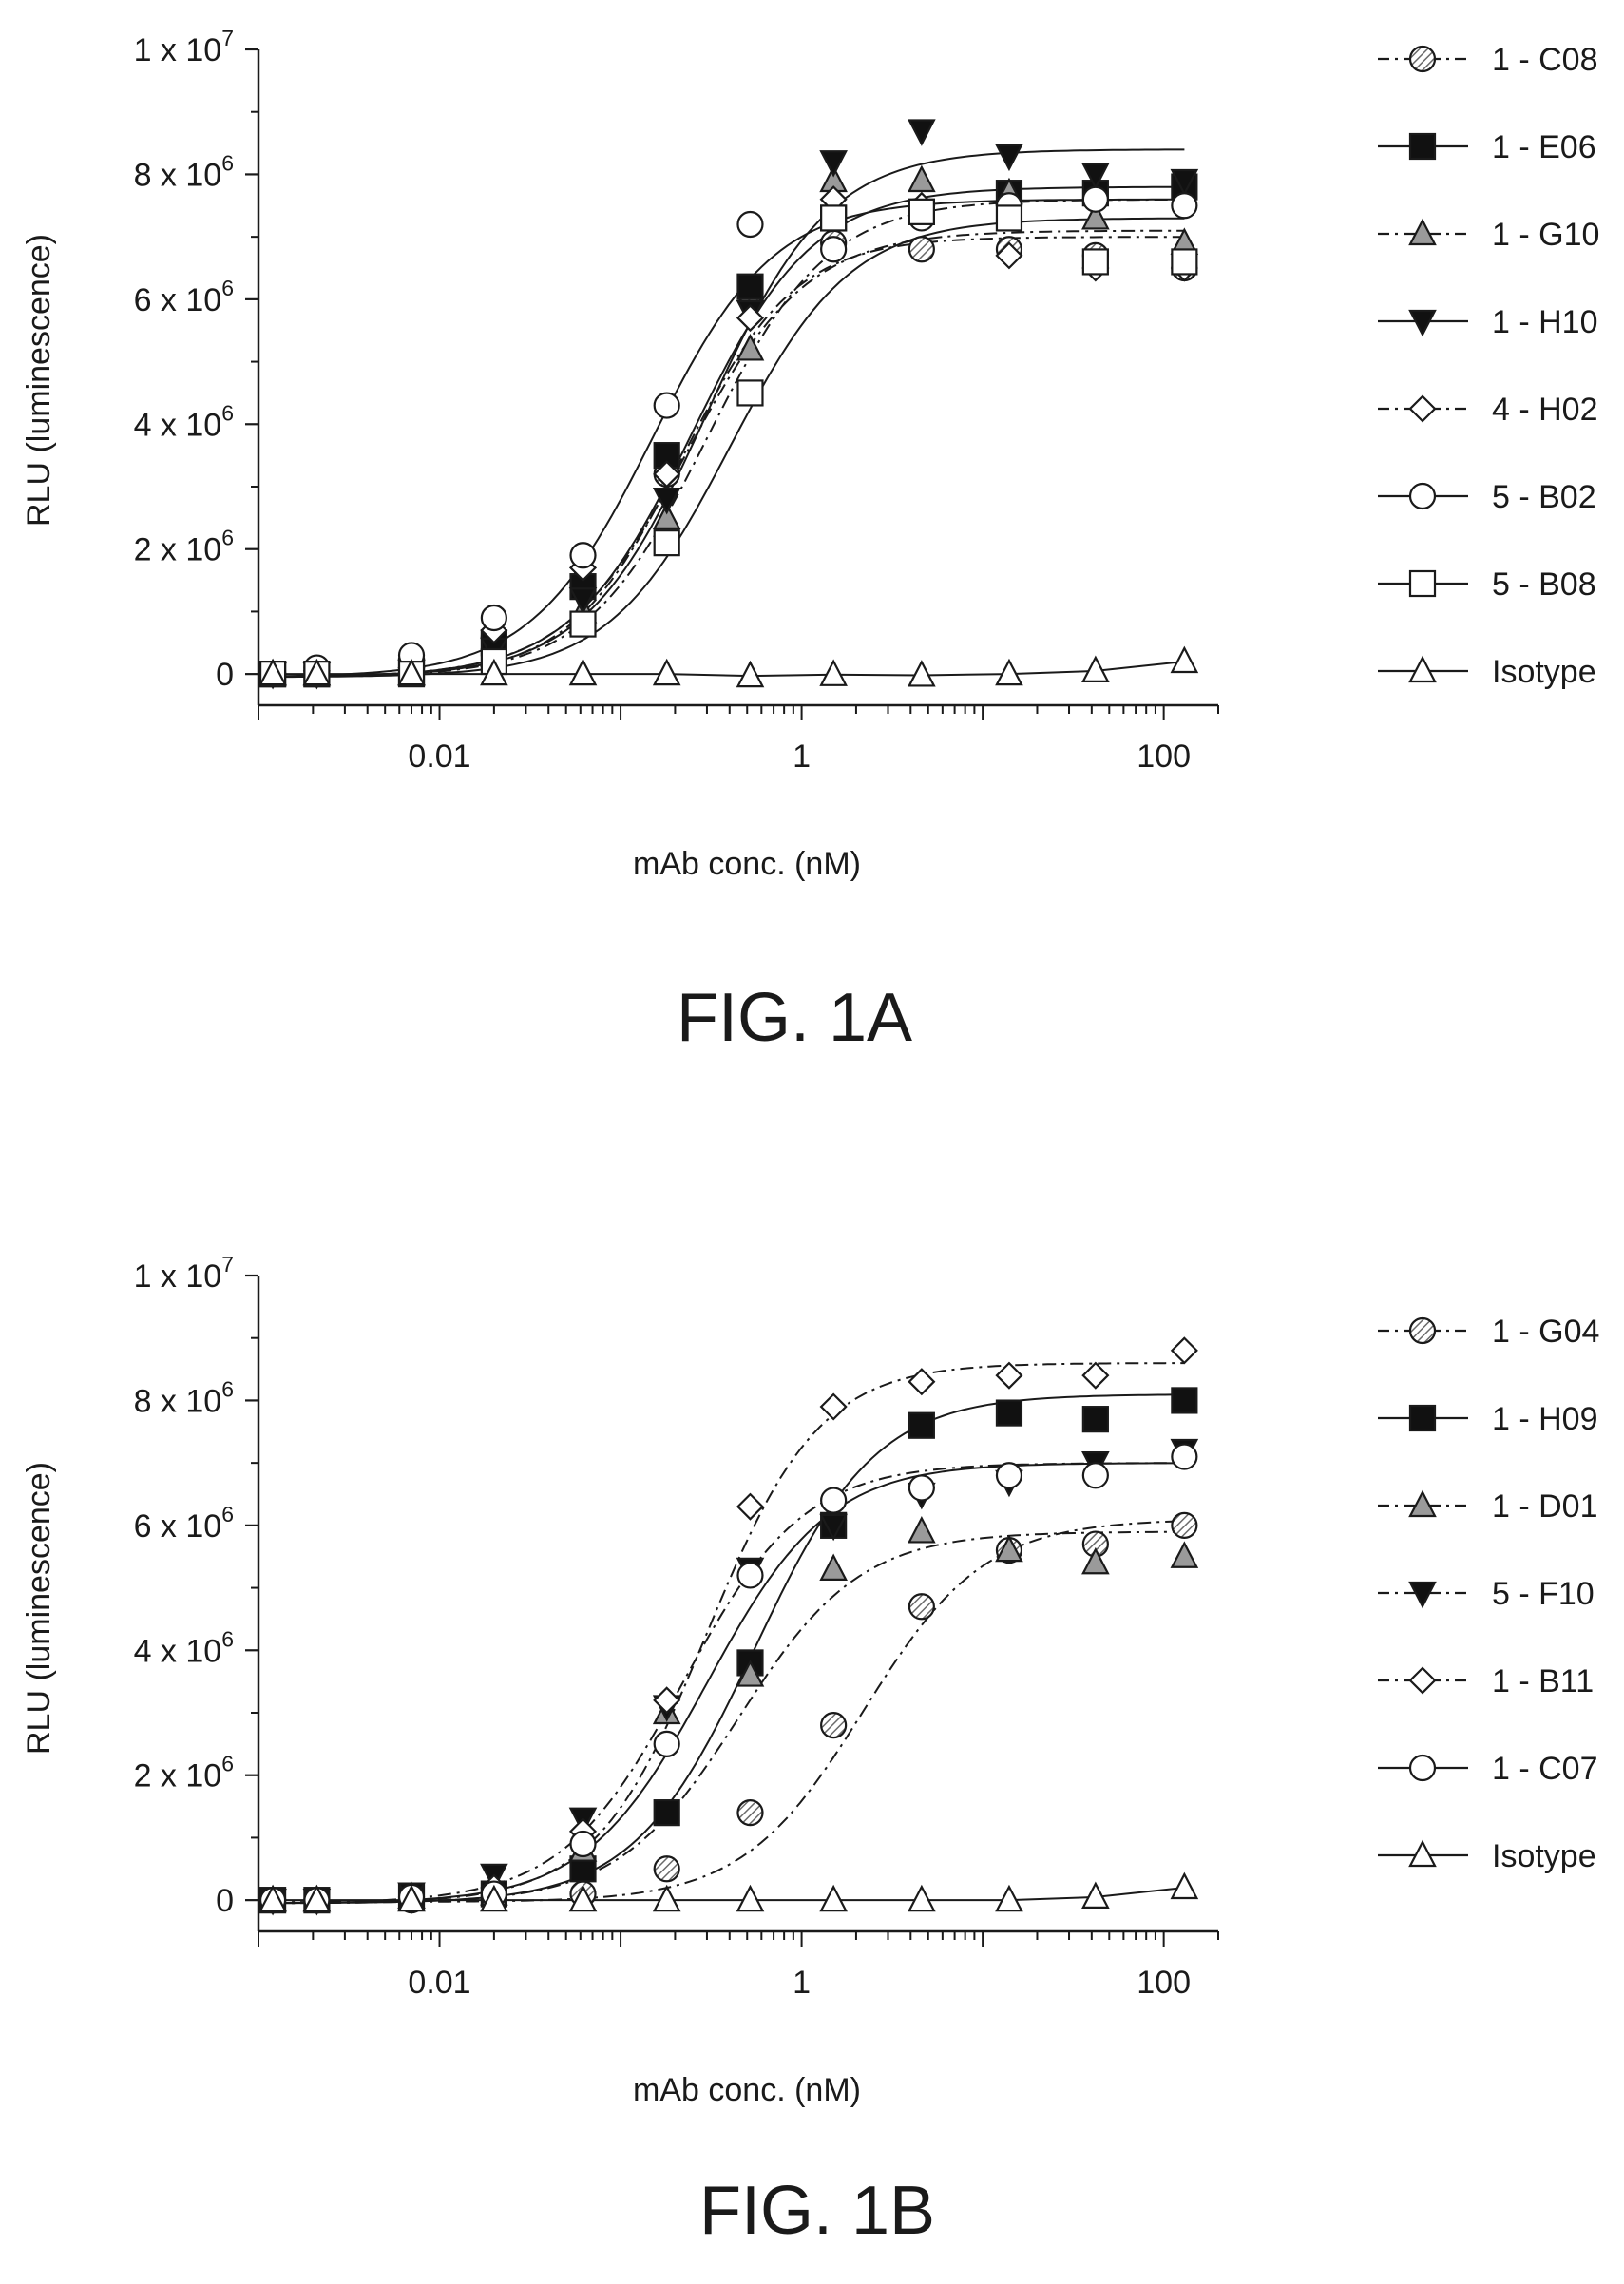 Image resolution: width=1624 pixels, height=2284 pixels. What do you see at coordinates (1543, 1681) in the screenshot?
I see `figure-1b-legend-label: 1 - B11` at bounding box center [1543, 1681].